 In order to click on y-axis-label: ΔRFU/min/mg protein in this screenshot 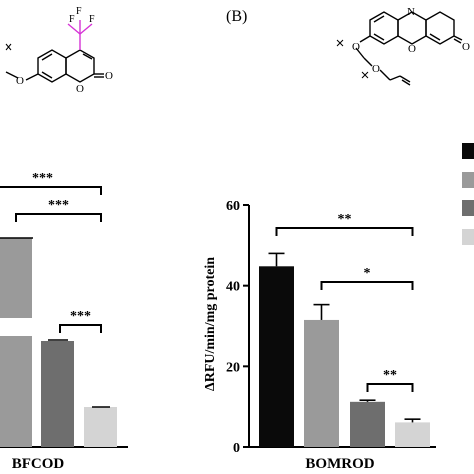, I will do `click(210, 324)`.